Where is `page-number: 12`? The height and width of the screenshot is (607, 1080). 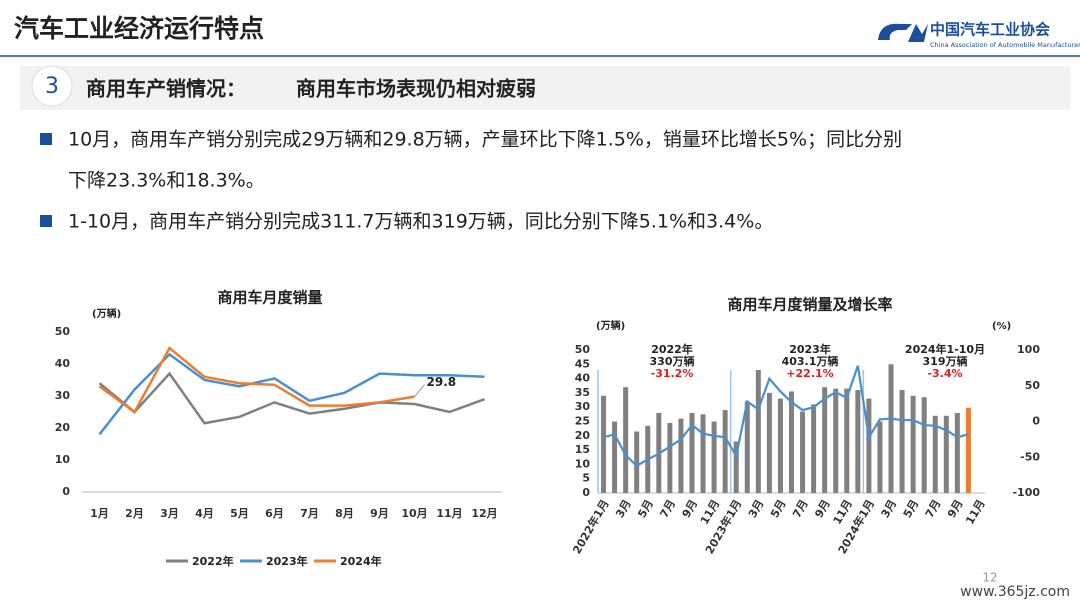
page-number: 12 is located at coordinates (989, 578).